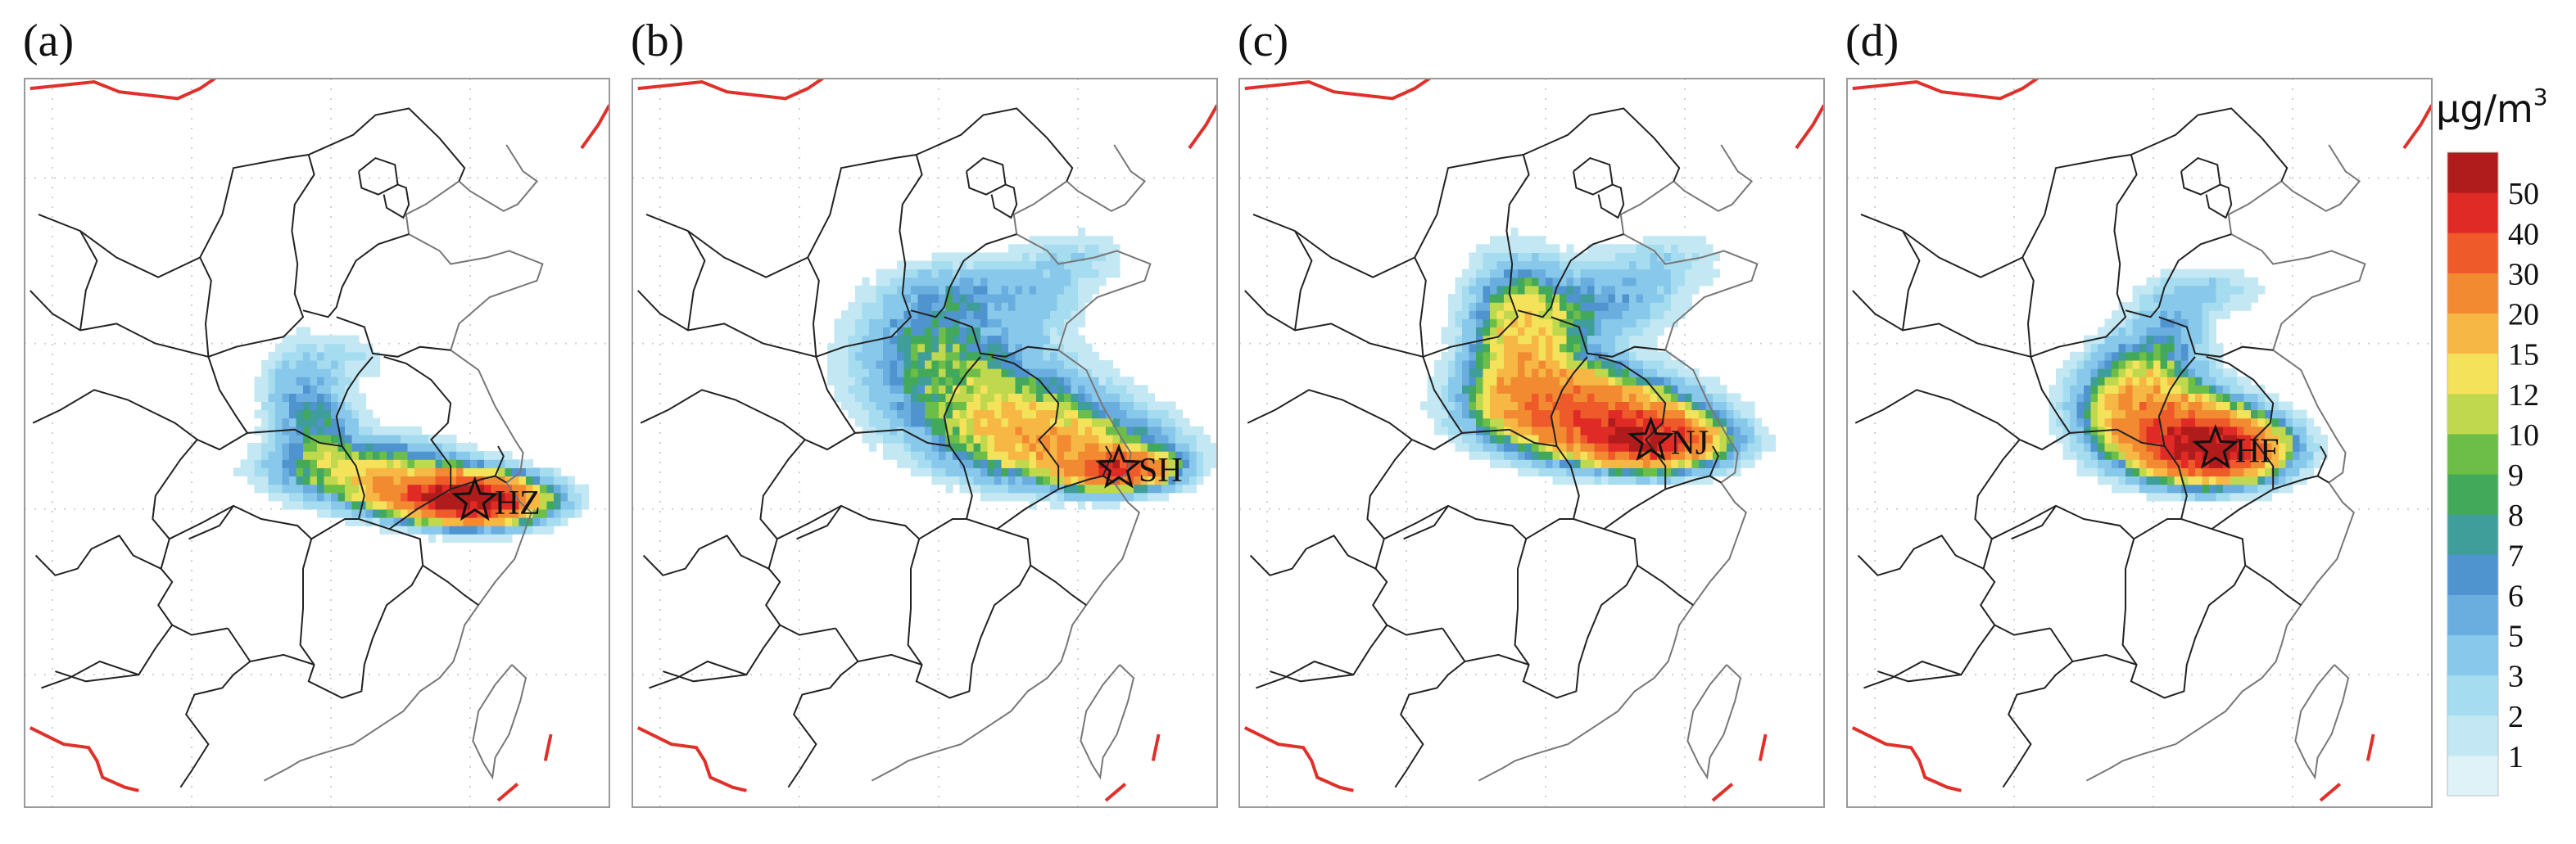 This screenshot has width=2576, height=844. What do you see at coordinates (1011, 463) in the screenshot?
I see `coastline` at bounding box center [1011, 463].